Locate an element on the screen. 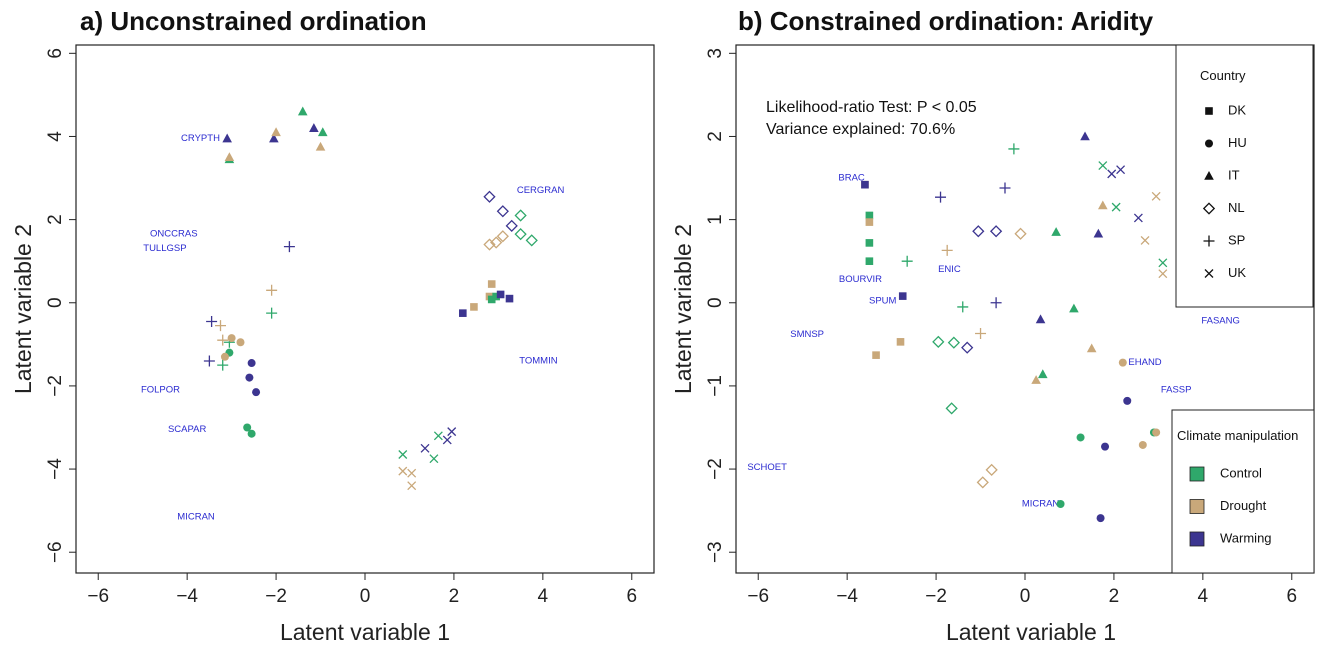  species-label: TOMMIN is located at coordinates (538, 360).